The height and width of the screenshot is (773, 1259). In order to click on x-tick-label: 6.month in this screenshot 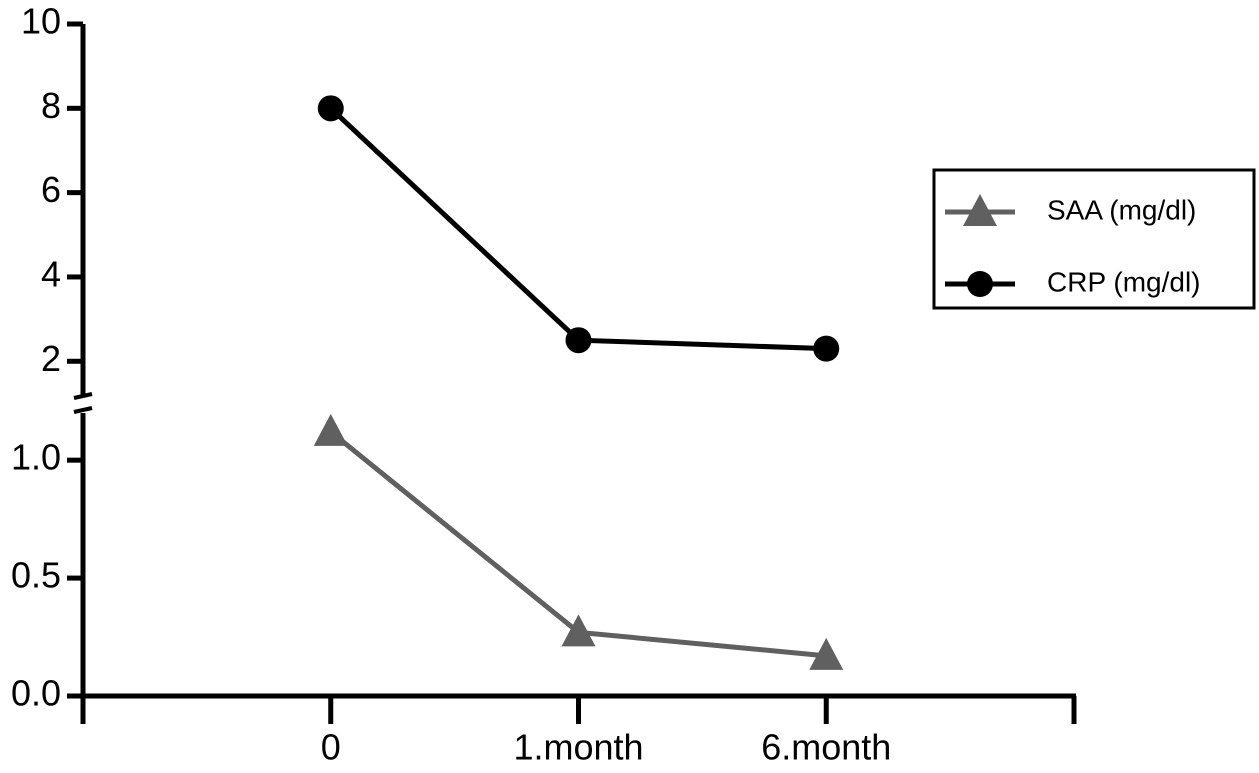, I will do `click(826, 747)`.